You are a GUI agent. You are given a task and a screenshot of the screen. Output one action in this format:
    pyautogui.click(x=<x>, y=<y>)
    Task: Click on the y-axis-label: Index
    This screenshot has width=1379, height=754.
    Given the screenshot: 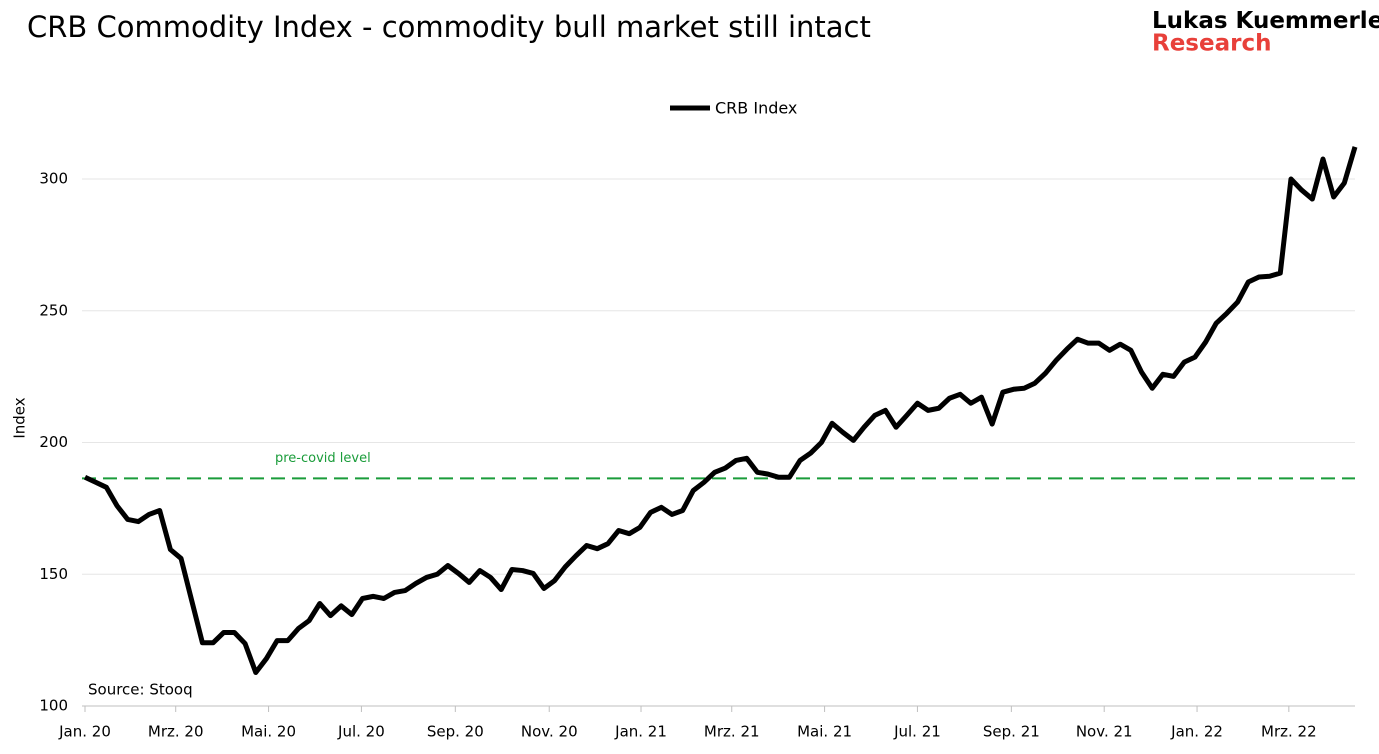 What is the action you would take?
    pyautogui.click(x=20, y=417)
    